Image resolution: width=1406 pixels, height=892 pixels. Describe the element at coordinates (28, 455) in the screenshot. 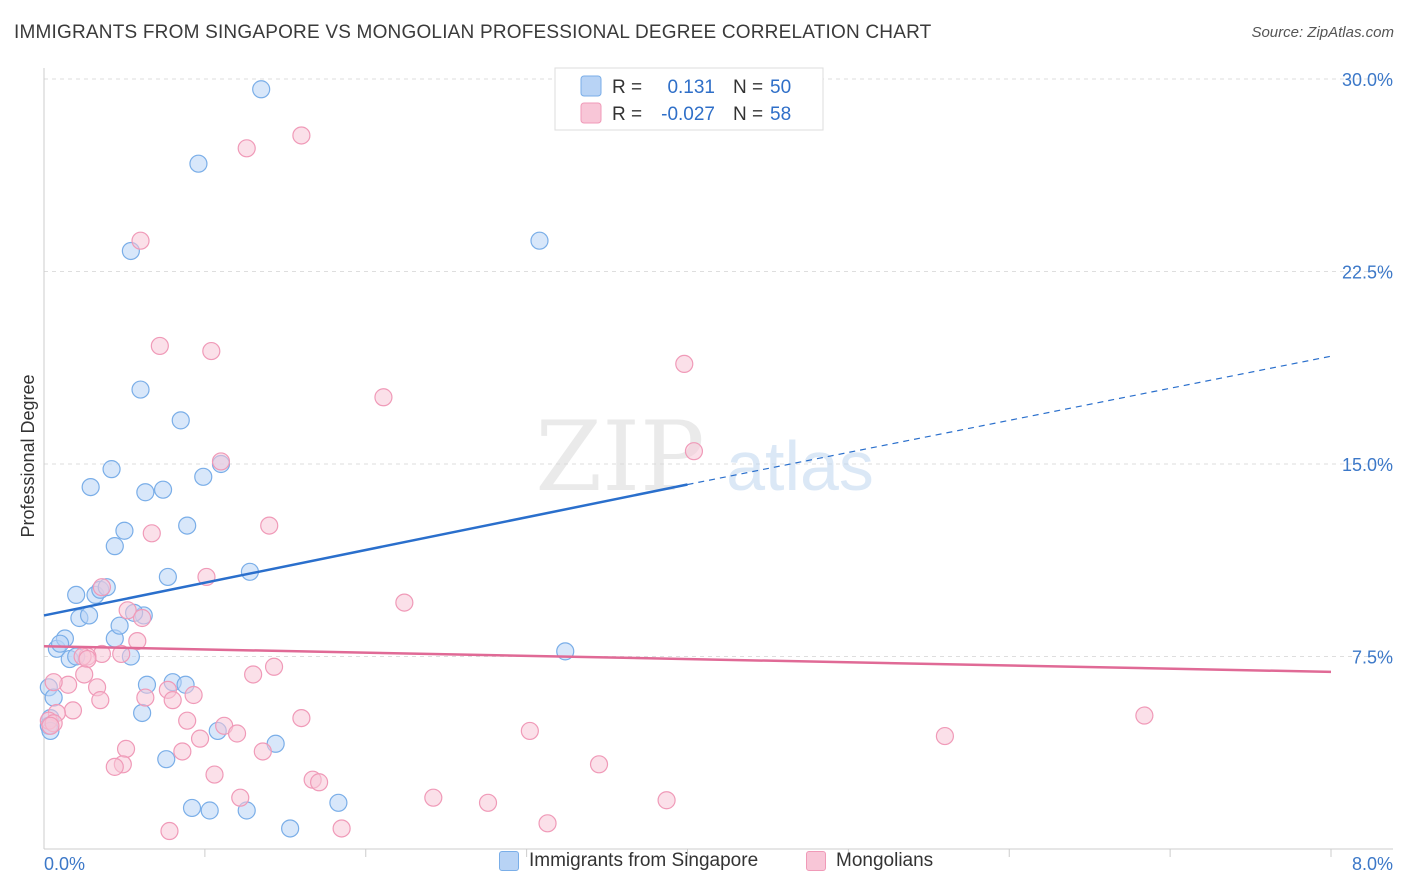

I see `y-axis-label: Professional Degree` at that location.